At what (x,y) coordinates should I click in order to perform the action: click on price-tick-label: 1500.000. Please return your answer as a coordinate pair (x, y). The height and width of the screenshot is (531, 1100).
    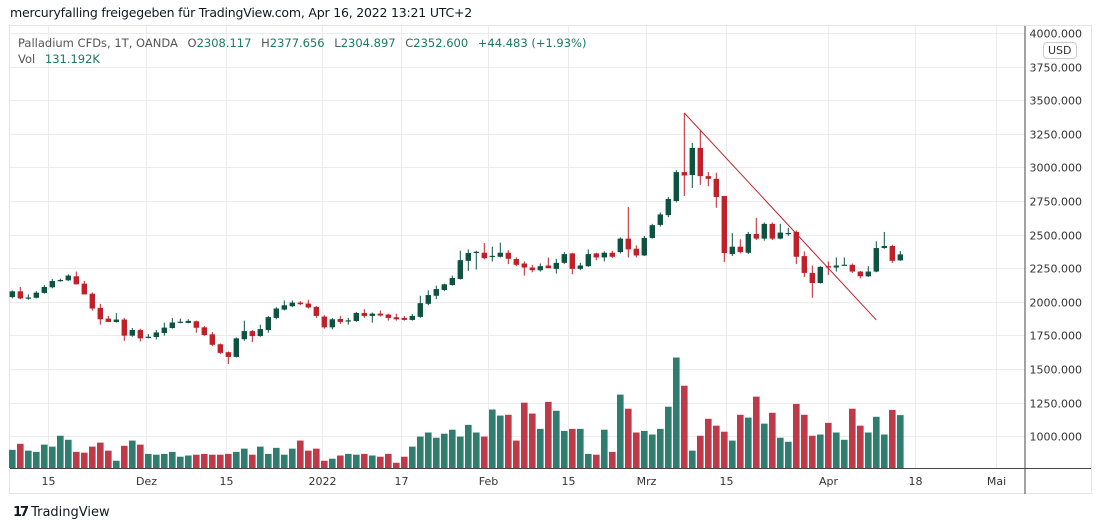
    Looking at the image, I should click on (1056, 370).